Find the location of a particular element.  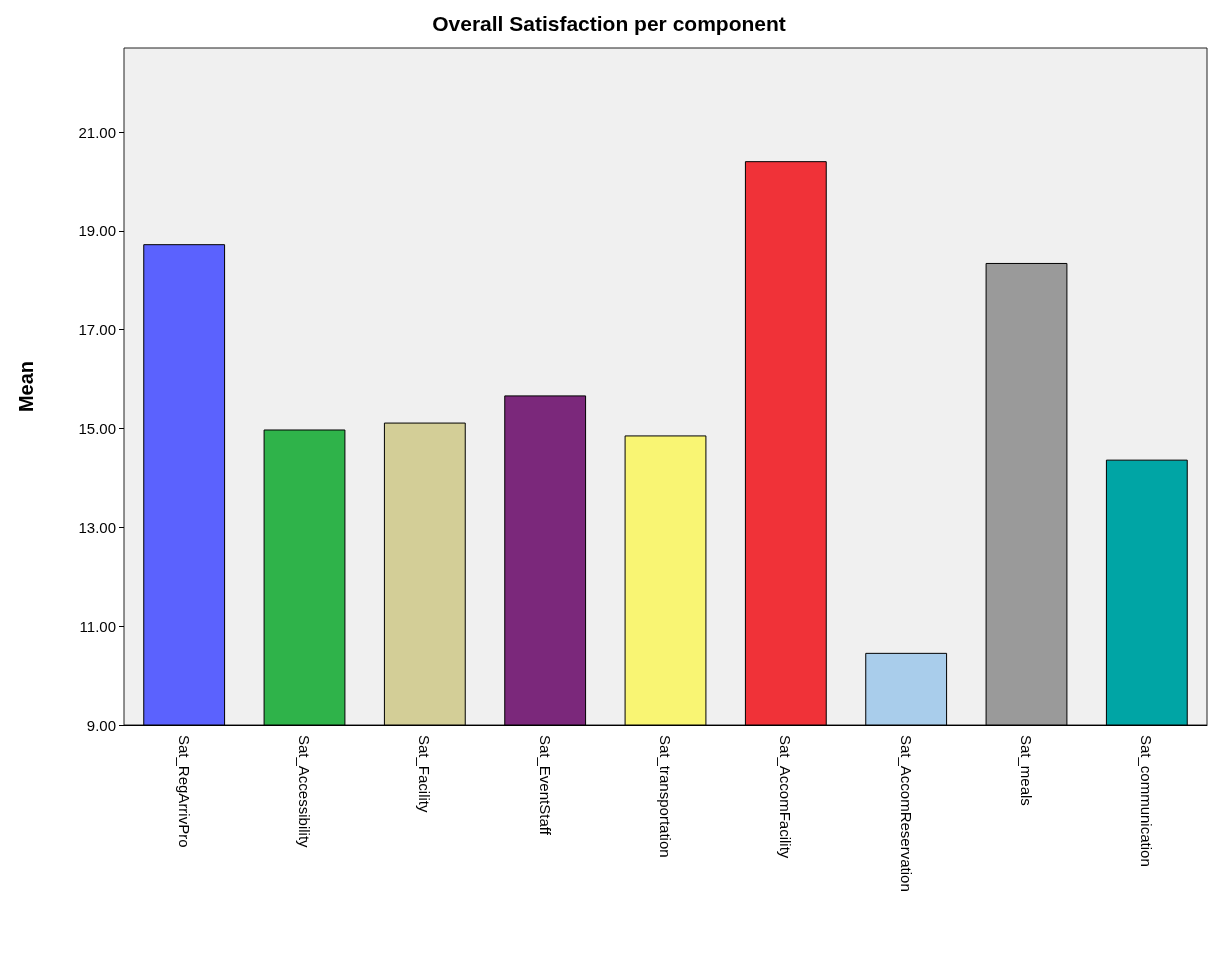

x-tick-label: Sat_AccomReservation is located at coordinates (906, 813).